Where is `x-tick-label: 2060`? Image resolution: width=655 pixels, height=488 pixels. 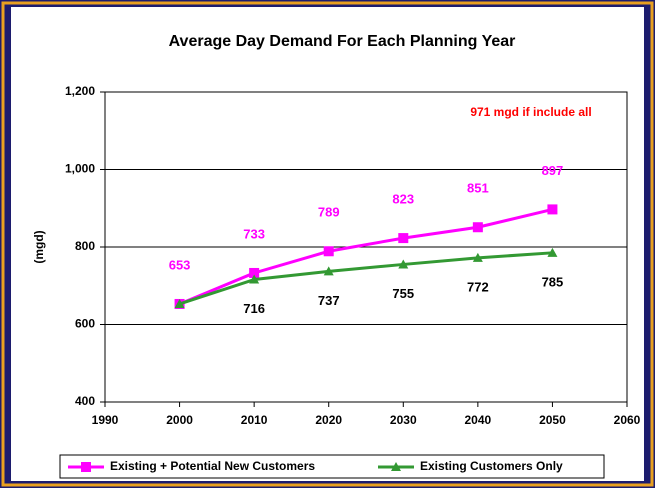
x-tick-label: 2060 is located at coordinates (627, 420).